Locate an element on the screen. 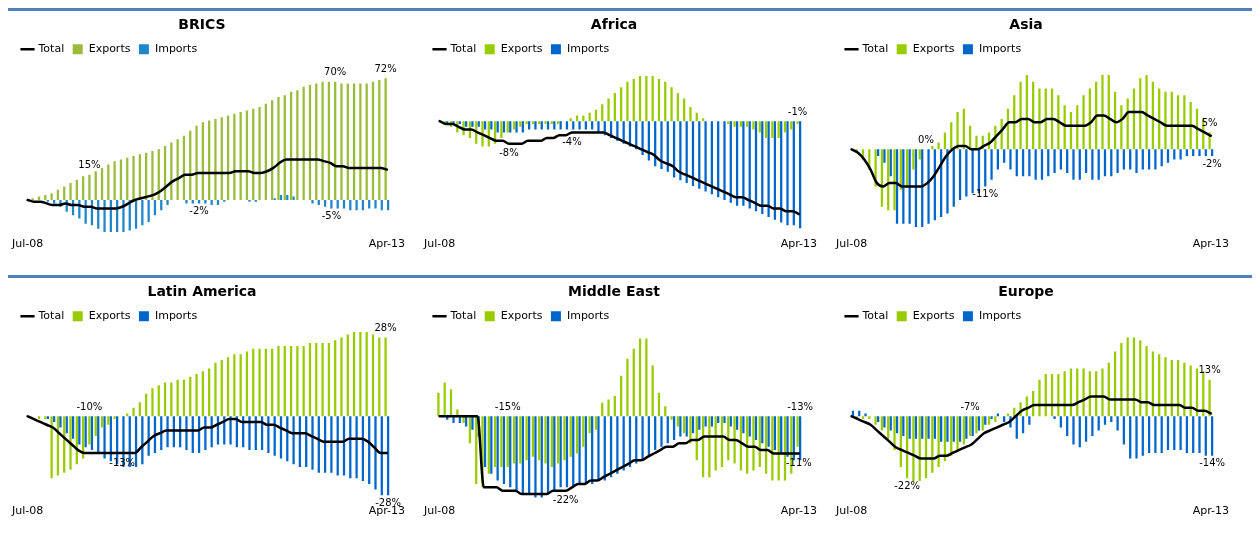 The height and width of the screenshot is (558, 1260). data-label: -4% is located at coordinates (572, 141).